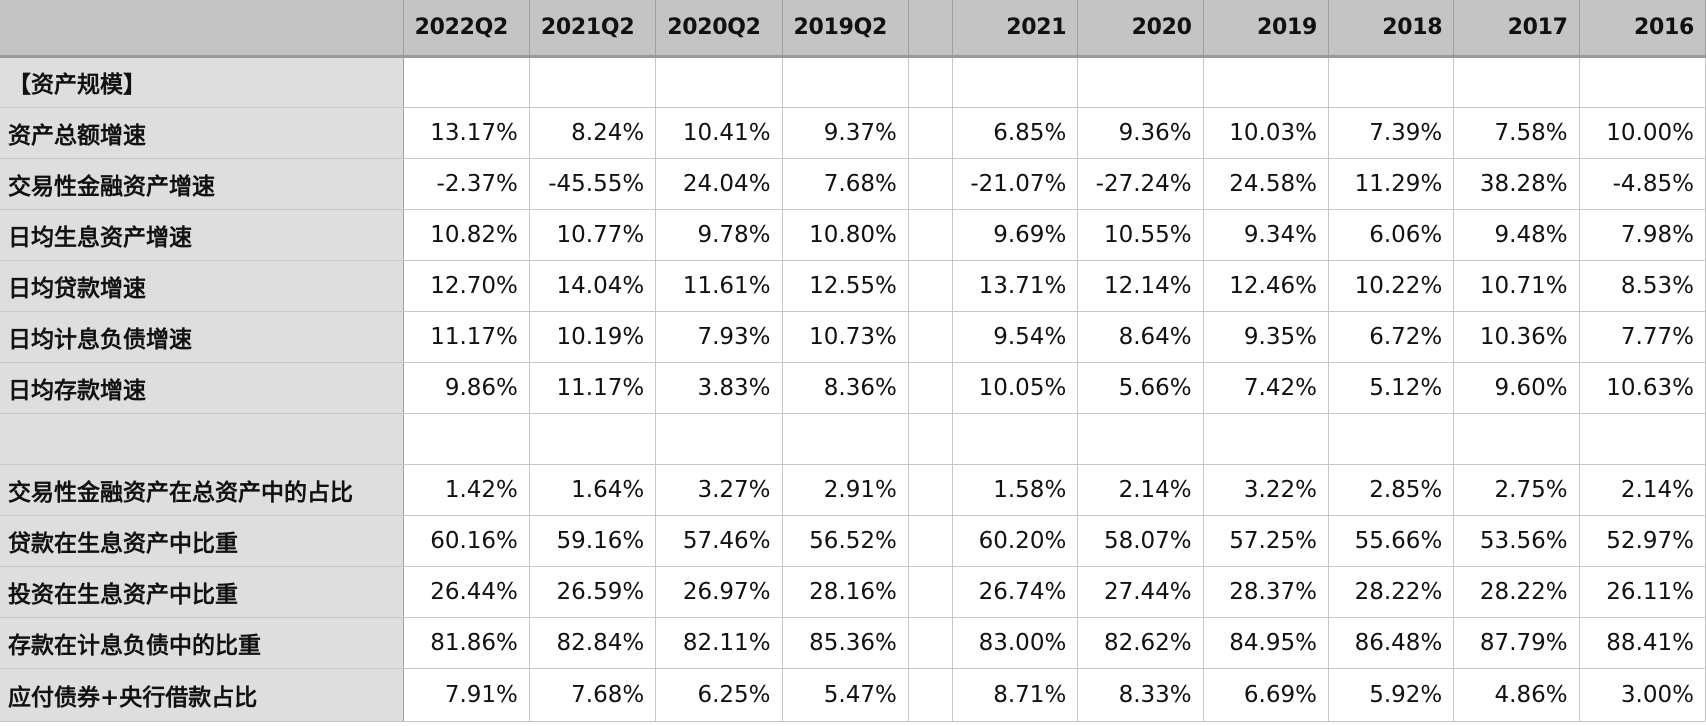  I want to click on data-cell: 2.75%, so click(1516, 490).